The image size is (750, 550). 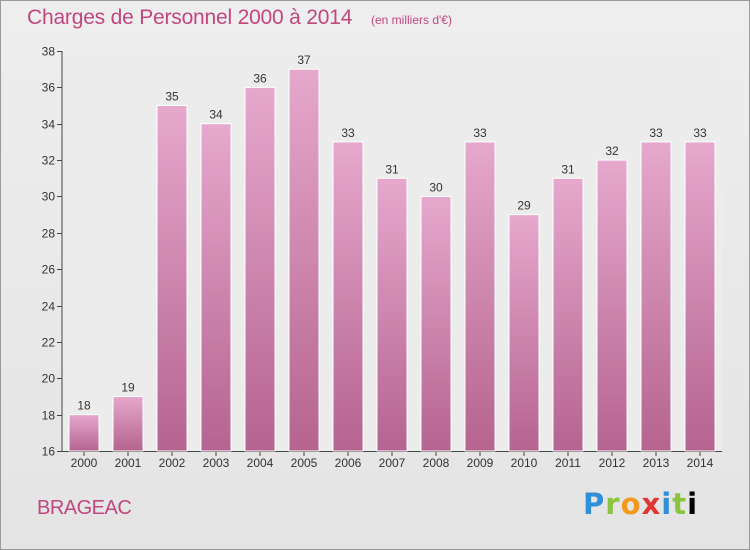 What do you see at coordinates (348, 296) in the screenshot?
I see `bar-2006` at bounding box center [348, 296].